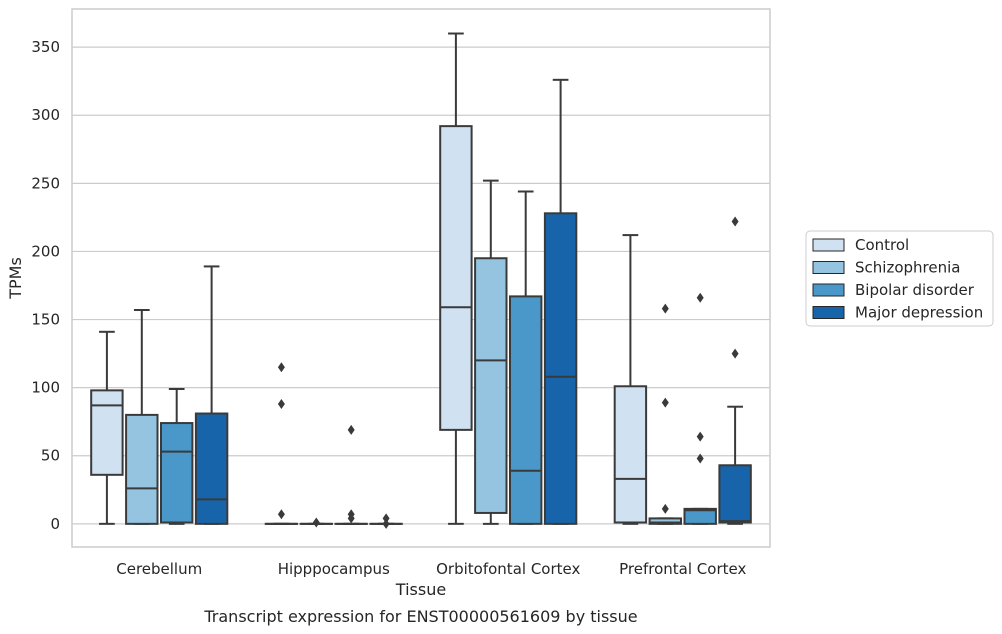  I want to click on legend-label: Control, so click(882, 245).